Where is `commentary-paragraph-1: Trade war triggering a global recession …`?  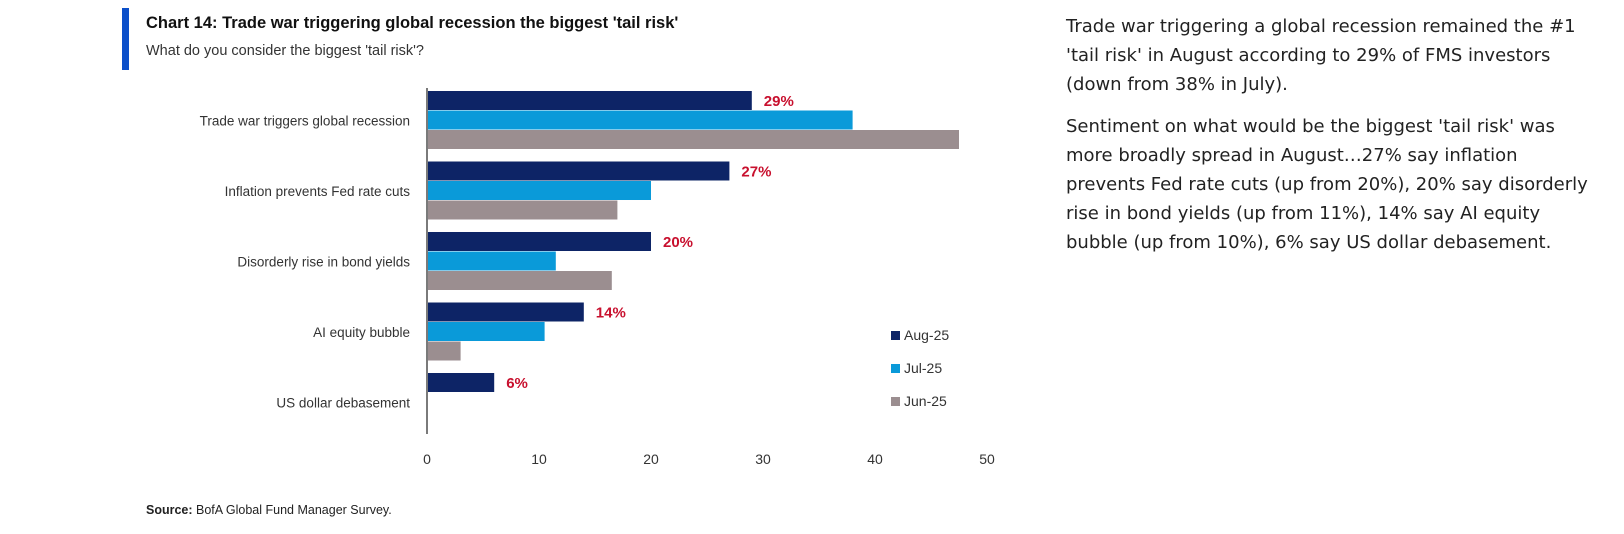 commentary-paragraph-1: Trade war triggering a global recession … is located at coordinates (1321, 55).